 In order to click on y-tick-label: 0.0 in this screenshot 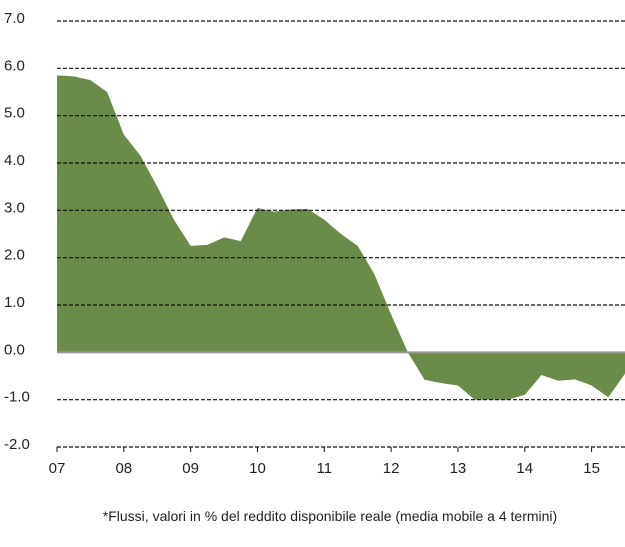, I will do `click(14, 349)`.